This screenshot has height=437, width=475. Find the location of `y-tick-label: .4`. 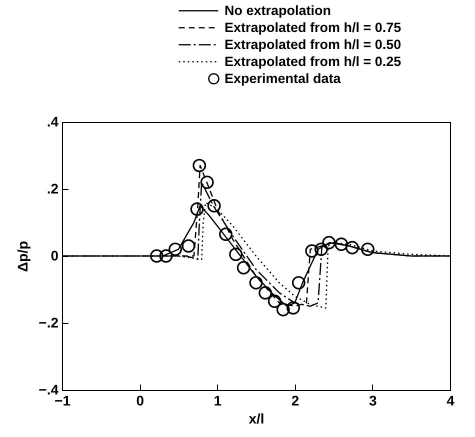

y-tick-label: .4 is located at coordinates (52, 122).